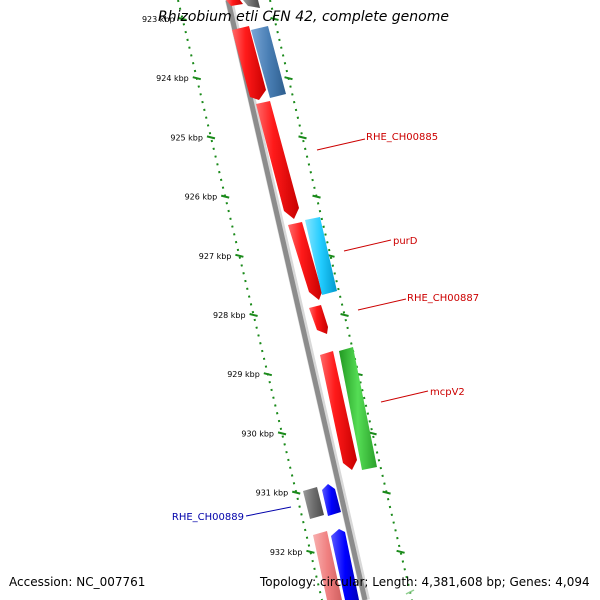  I want to click on connector-RHE_CH00889, so click(268, 511).